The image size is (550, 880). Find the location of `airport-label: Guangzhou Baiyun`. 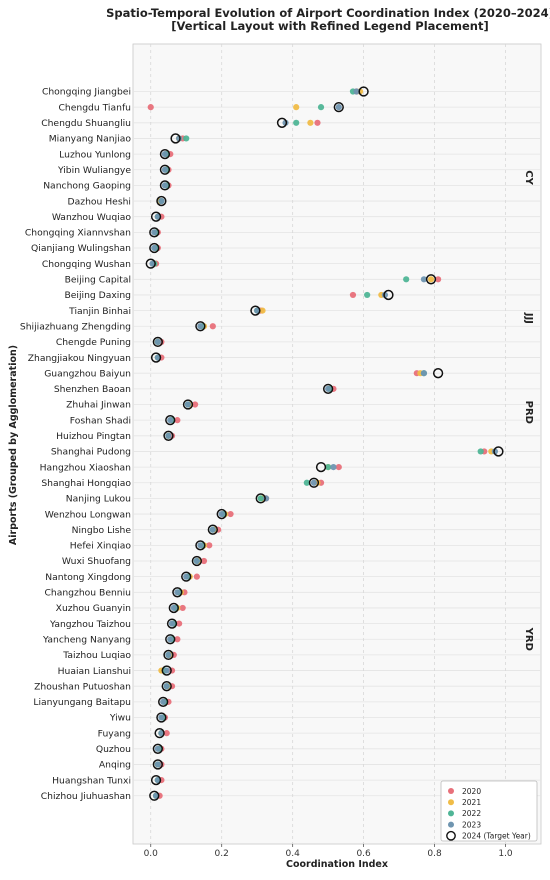

airport-label: Guangzhou Baiyun is located at coordinates (87, 373).